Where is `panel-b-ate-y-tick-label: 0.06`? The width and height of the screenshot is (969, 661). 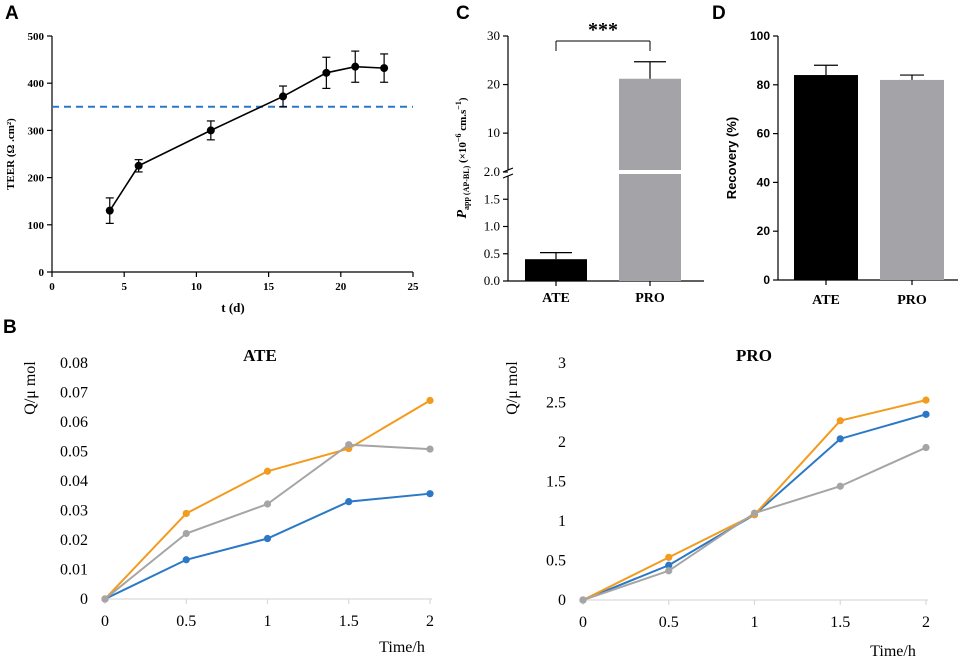 panel-b-ate-y-tick-label: 0.06 is located at coordinates (74, 422).